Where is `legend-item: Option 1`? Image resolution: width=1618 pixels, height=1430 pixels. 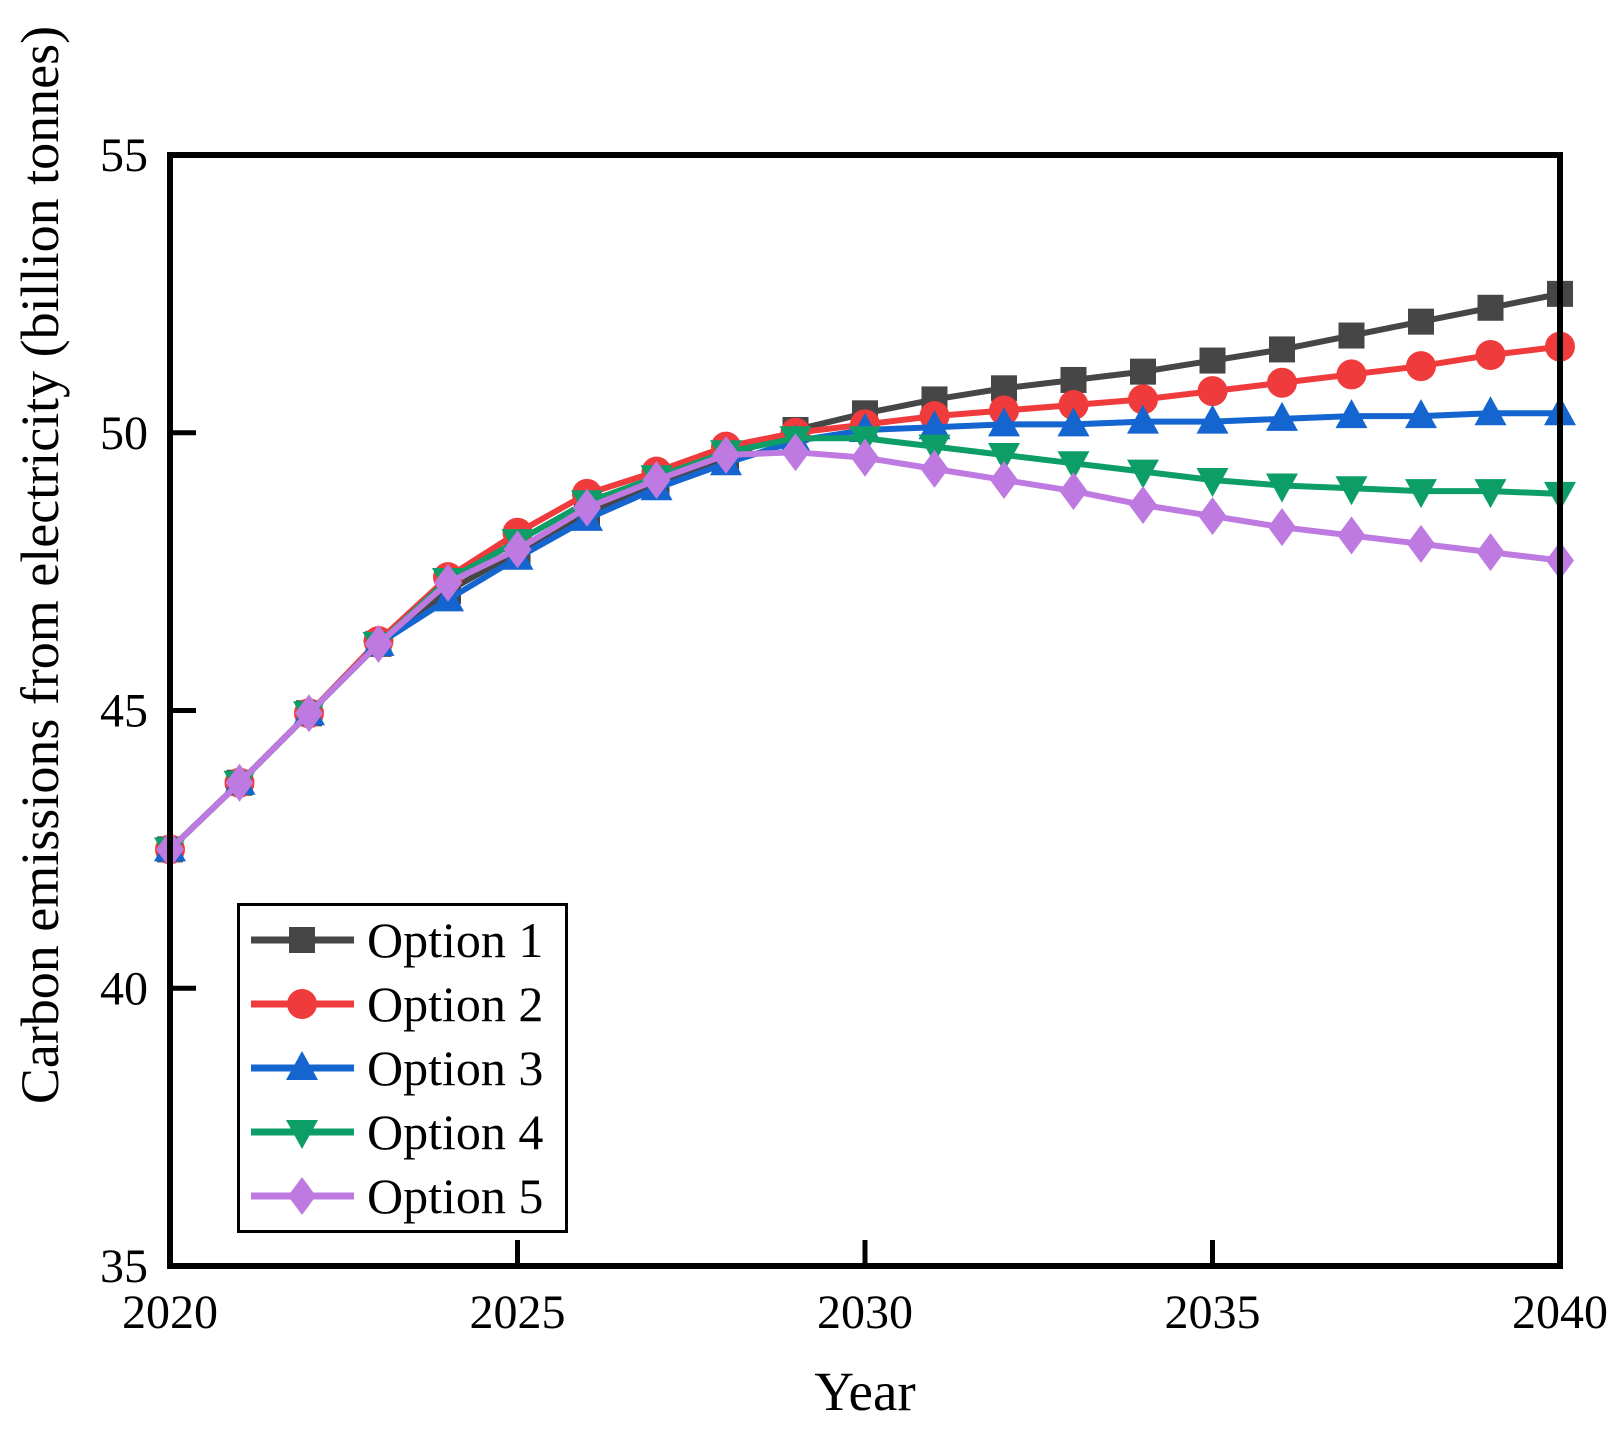 legend-item: Option 1 is located at coordinates (402, 940).